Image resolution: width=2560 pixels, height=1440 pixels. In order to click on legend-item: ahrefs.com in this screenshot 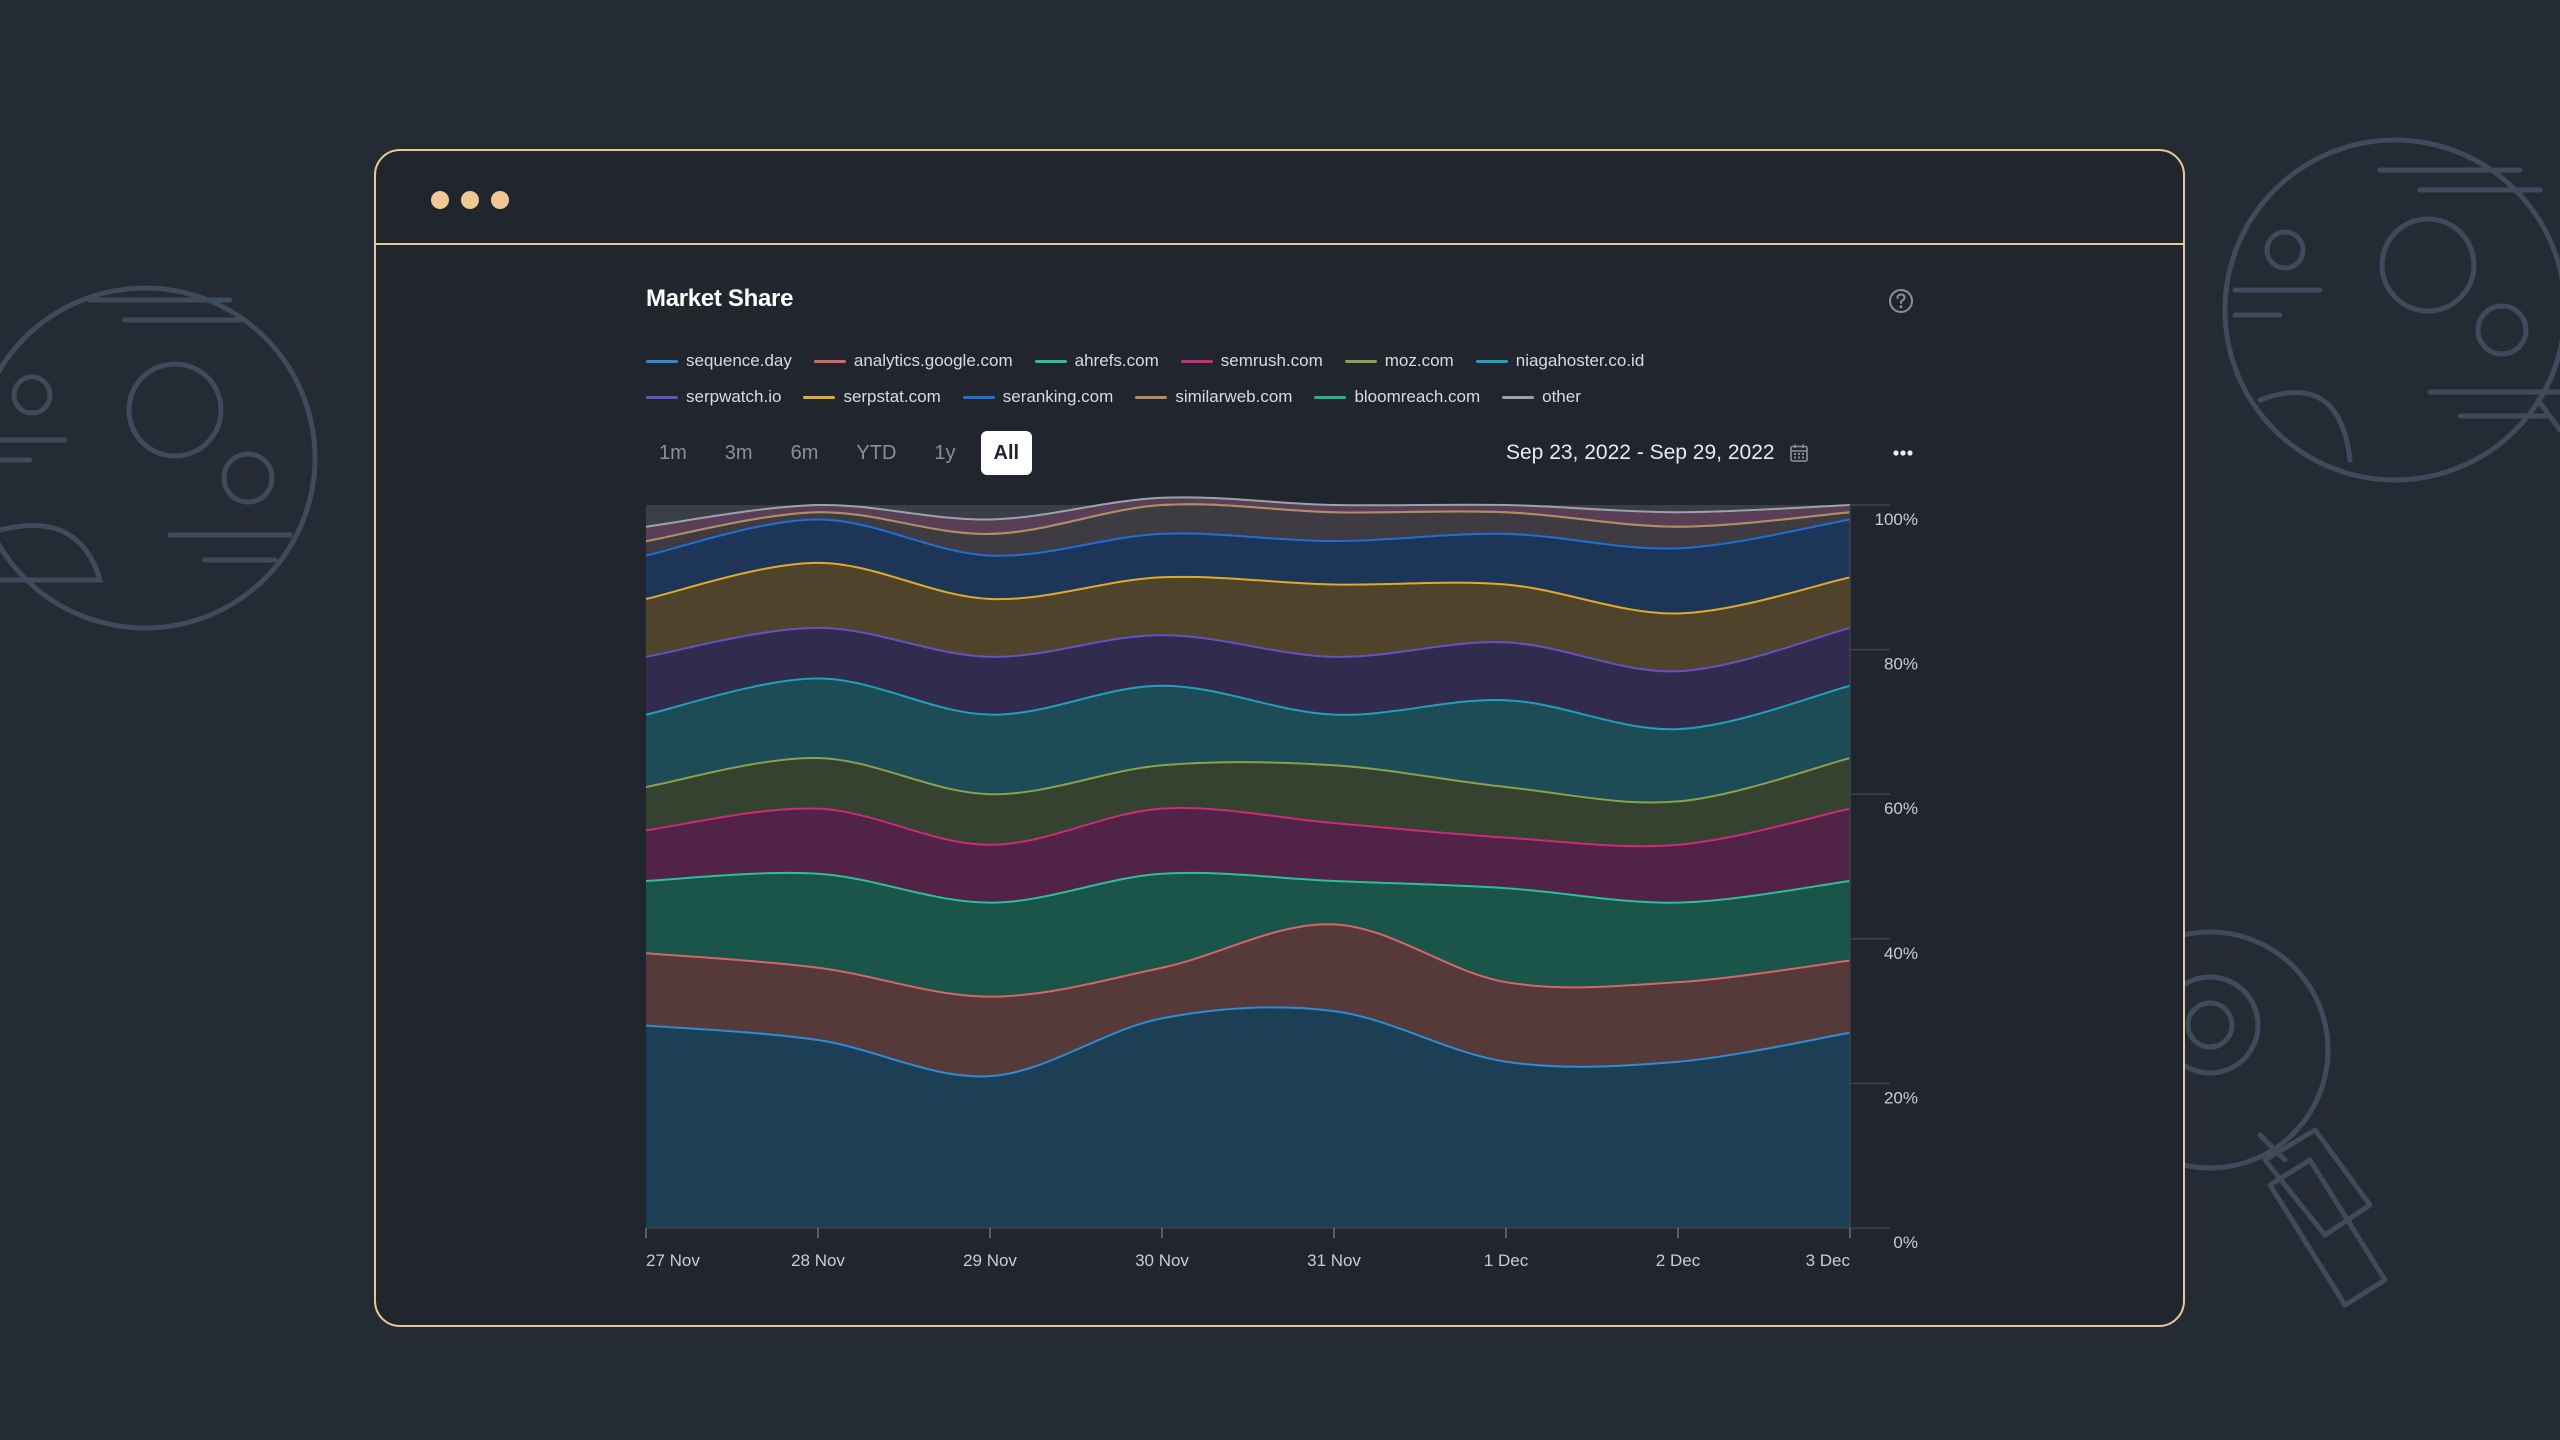, I will do `click(1096, 361)`.